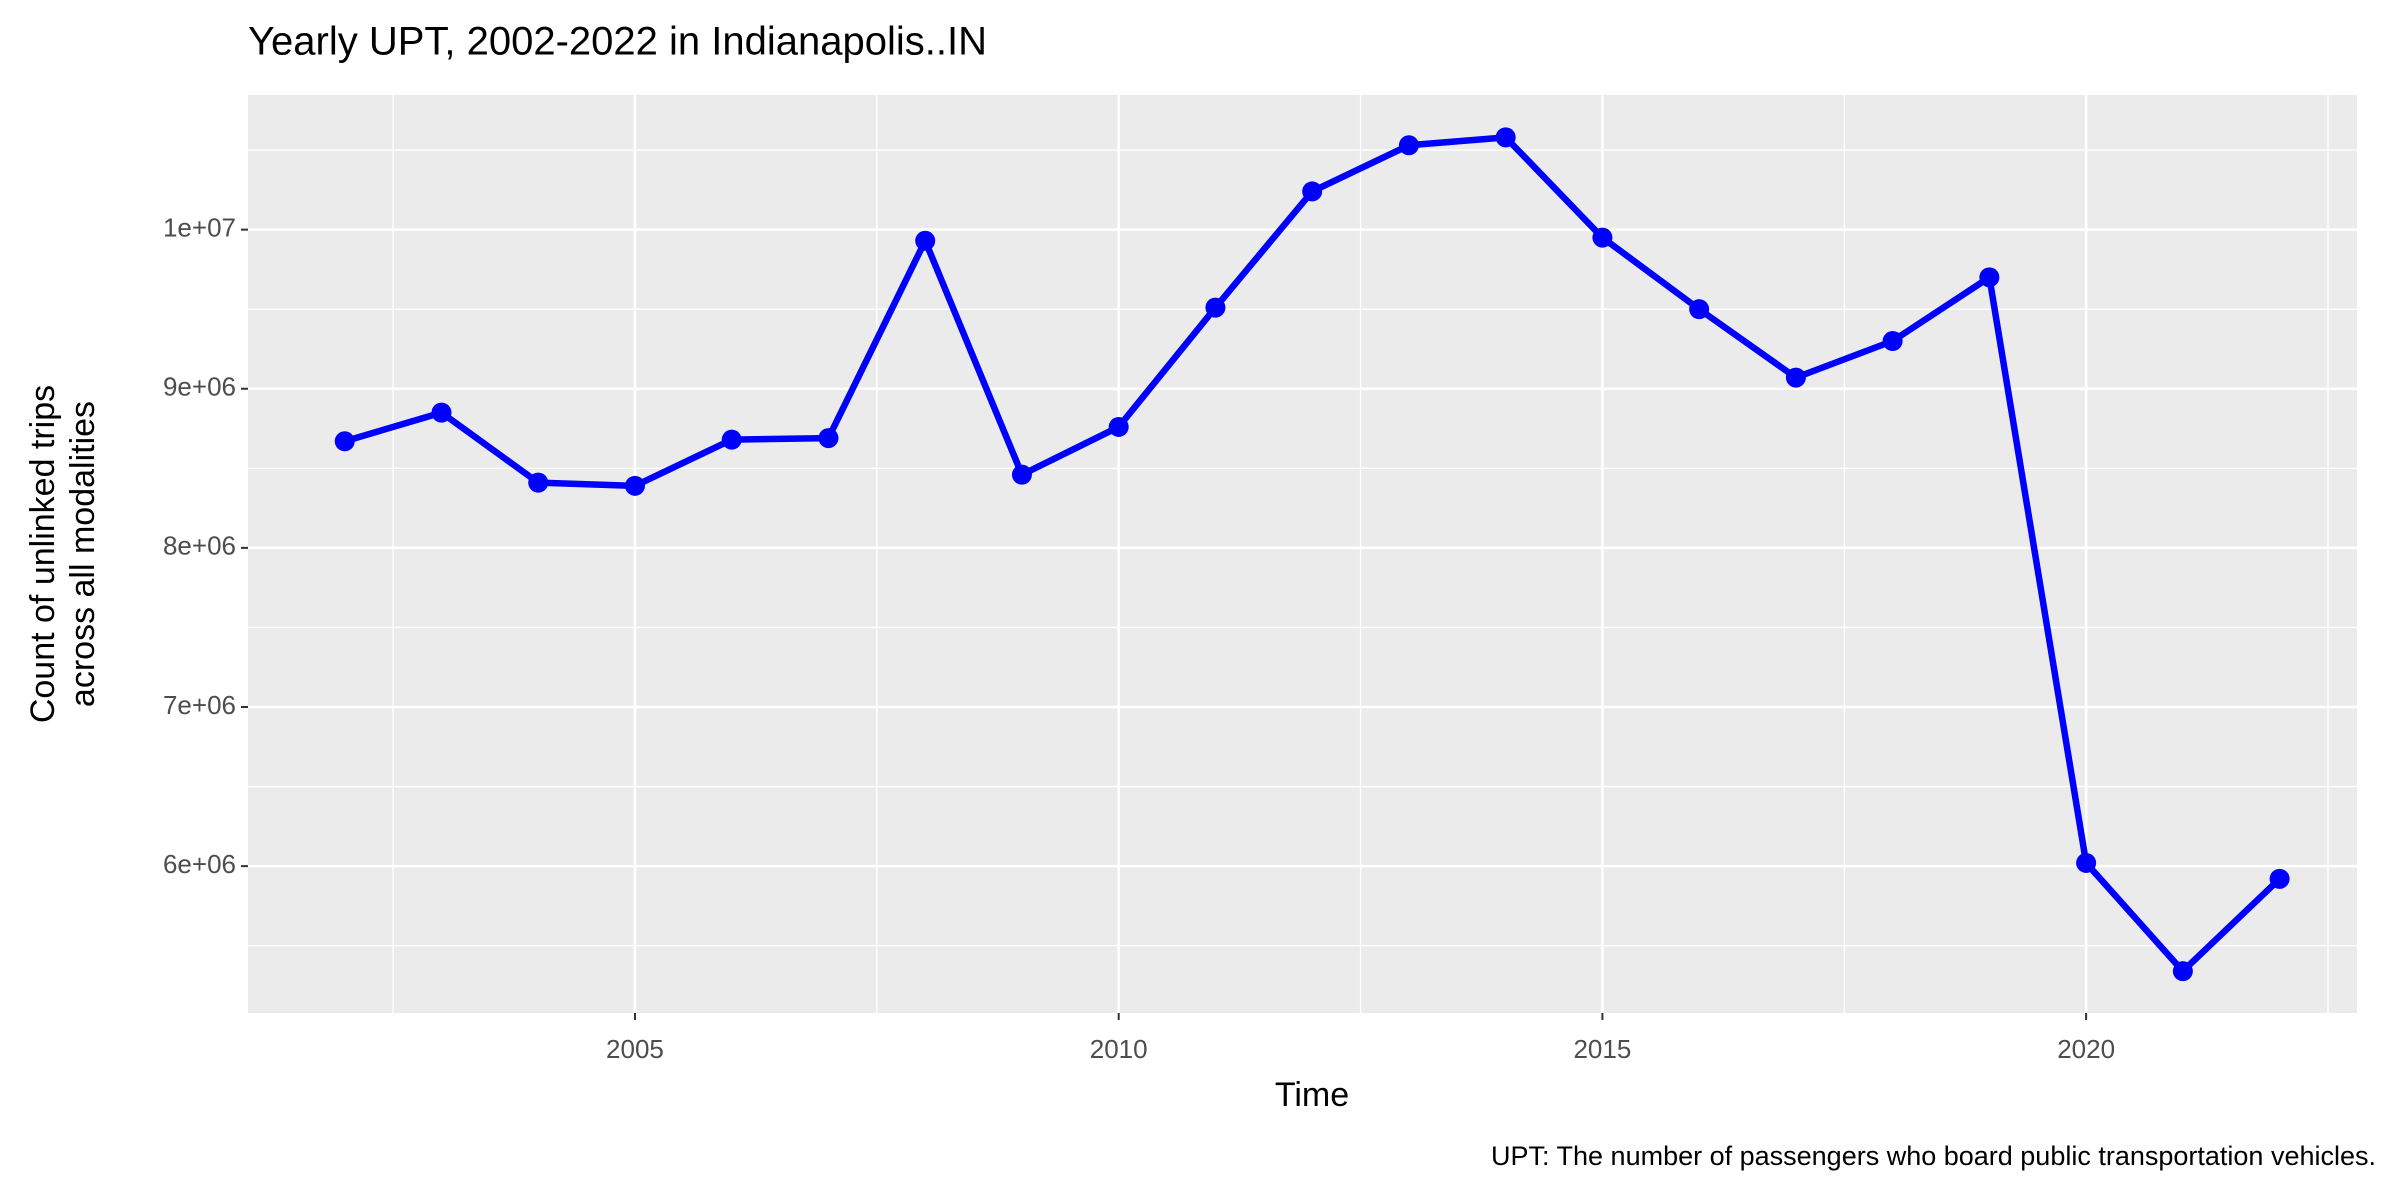 This screenshot has width=2400, height=1200. What do you see at coordinates (1312, 1095) in the screenshot?
I see `x-axis-title: Time` at bounding box center [1312, 1095].